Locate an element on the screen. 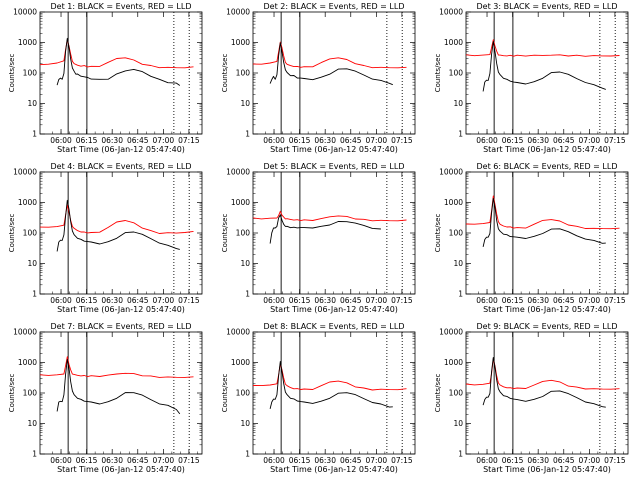 The height and width of the screenshot is (485, 640). chart-title: Det 4: BLACK = Events, RED = LLD is located at coordinates (121, 166).